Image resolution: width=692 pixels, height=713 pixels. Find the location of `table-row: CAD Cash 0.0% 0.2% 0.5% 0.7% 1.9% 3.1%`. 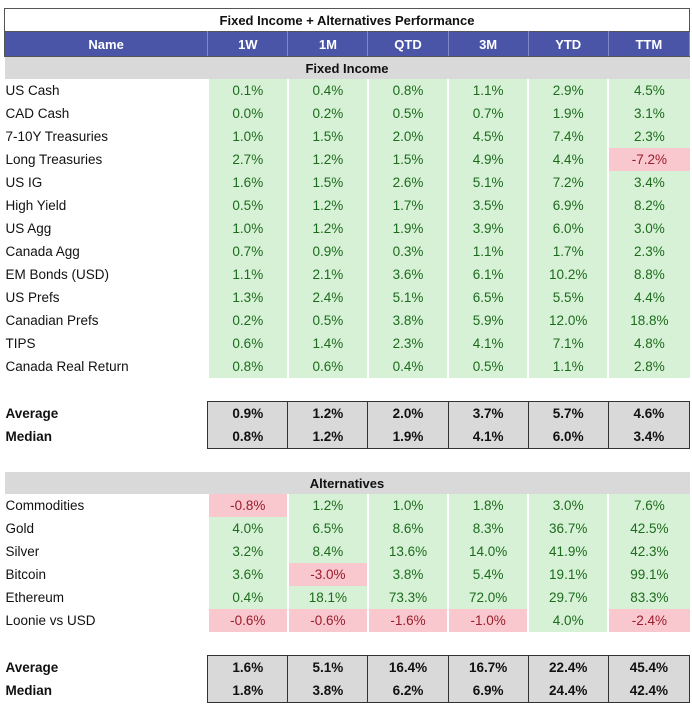

table-row: CAD Cash 0.0% 0.2% 0.5% 0.7% 1.9% 3.1% is located at coordinates (347, 113).